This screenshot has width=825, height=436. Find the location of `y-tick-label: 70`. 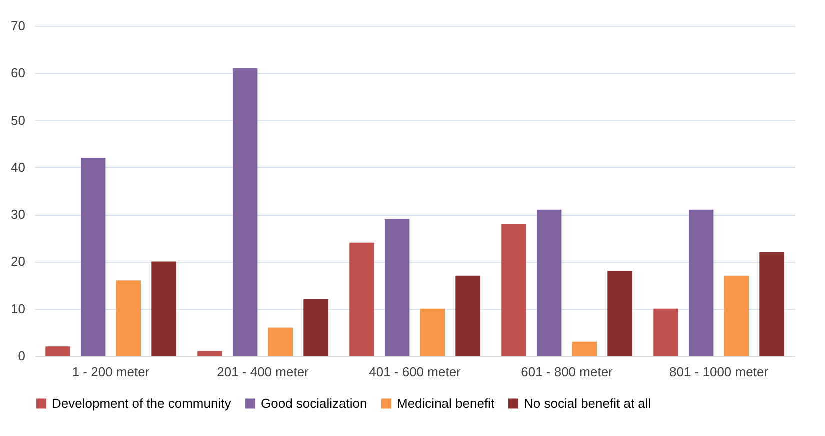

y-tick-label: 70 is located at coordinates (18, 26).